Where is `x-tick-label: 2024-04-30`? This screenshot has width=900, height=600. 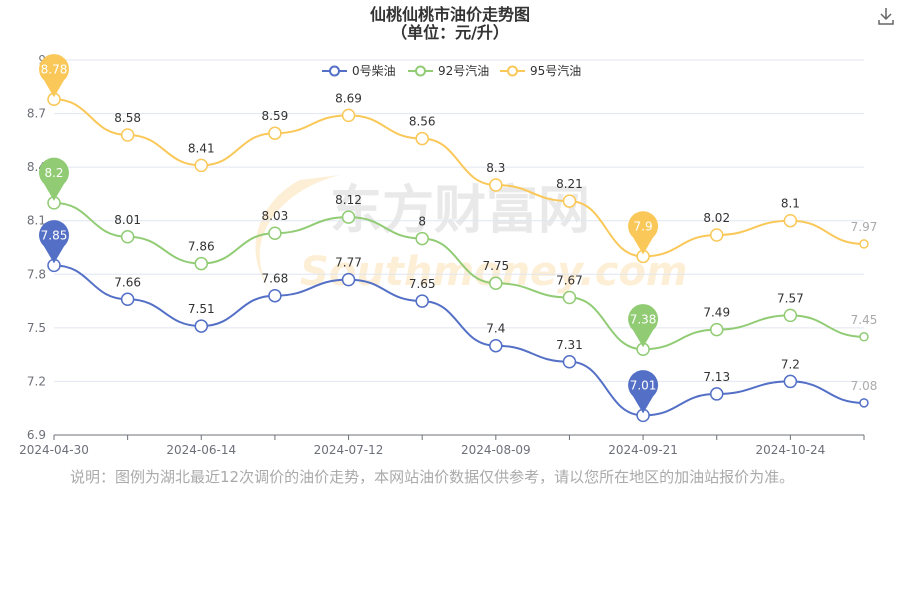 x-tick-label: 2024-04-30 is located at coordinates (54, 450).